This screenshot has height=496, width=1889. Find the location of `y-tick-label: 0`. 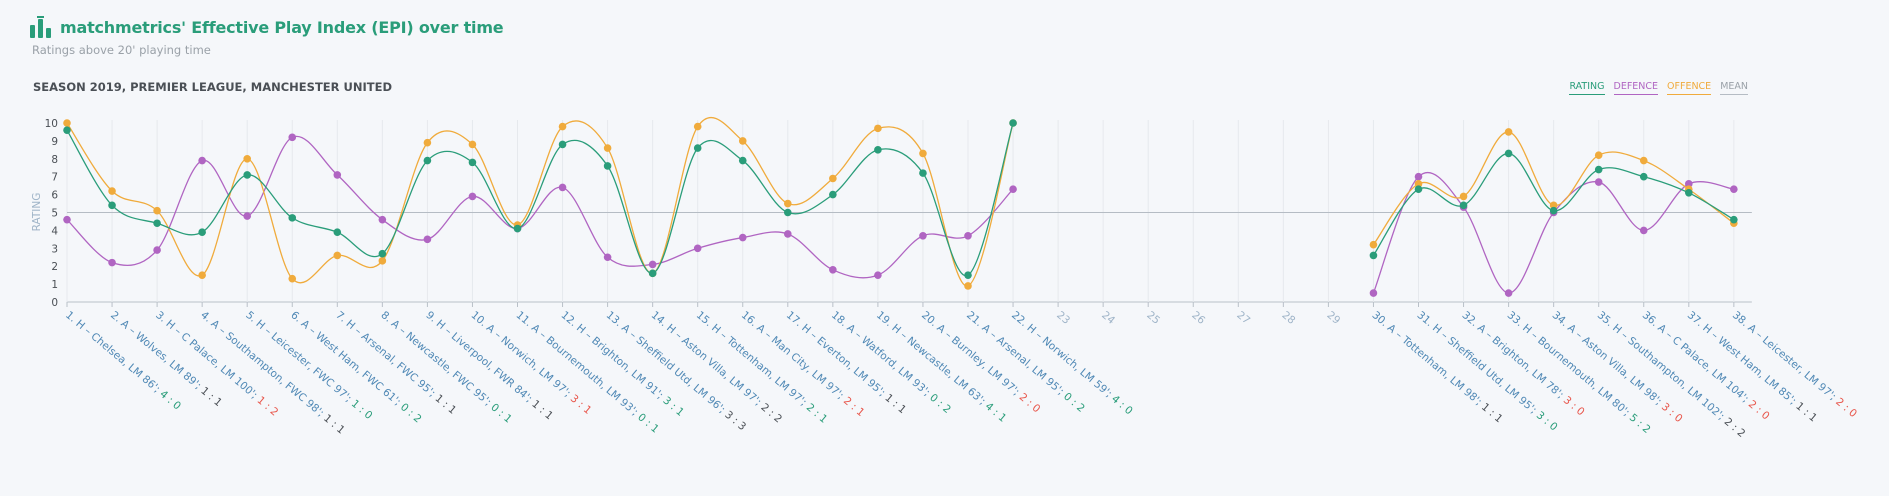

y-tick-label: 0 is located at coordinates (54, 303).